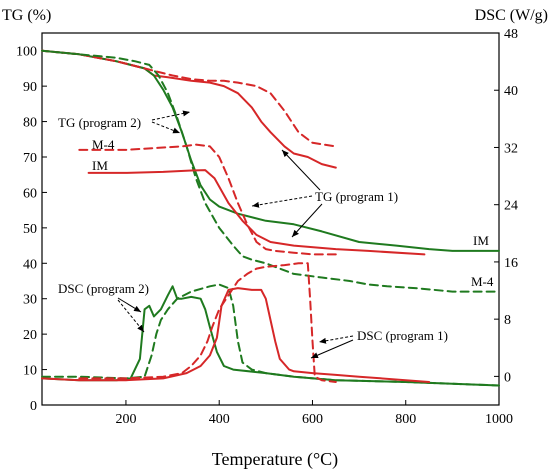 This screenshot has width=550, height=475. Describe the element at coordinates (30, 264) in the screenshot. I see `y-left-tick-label: 40` at that location.